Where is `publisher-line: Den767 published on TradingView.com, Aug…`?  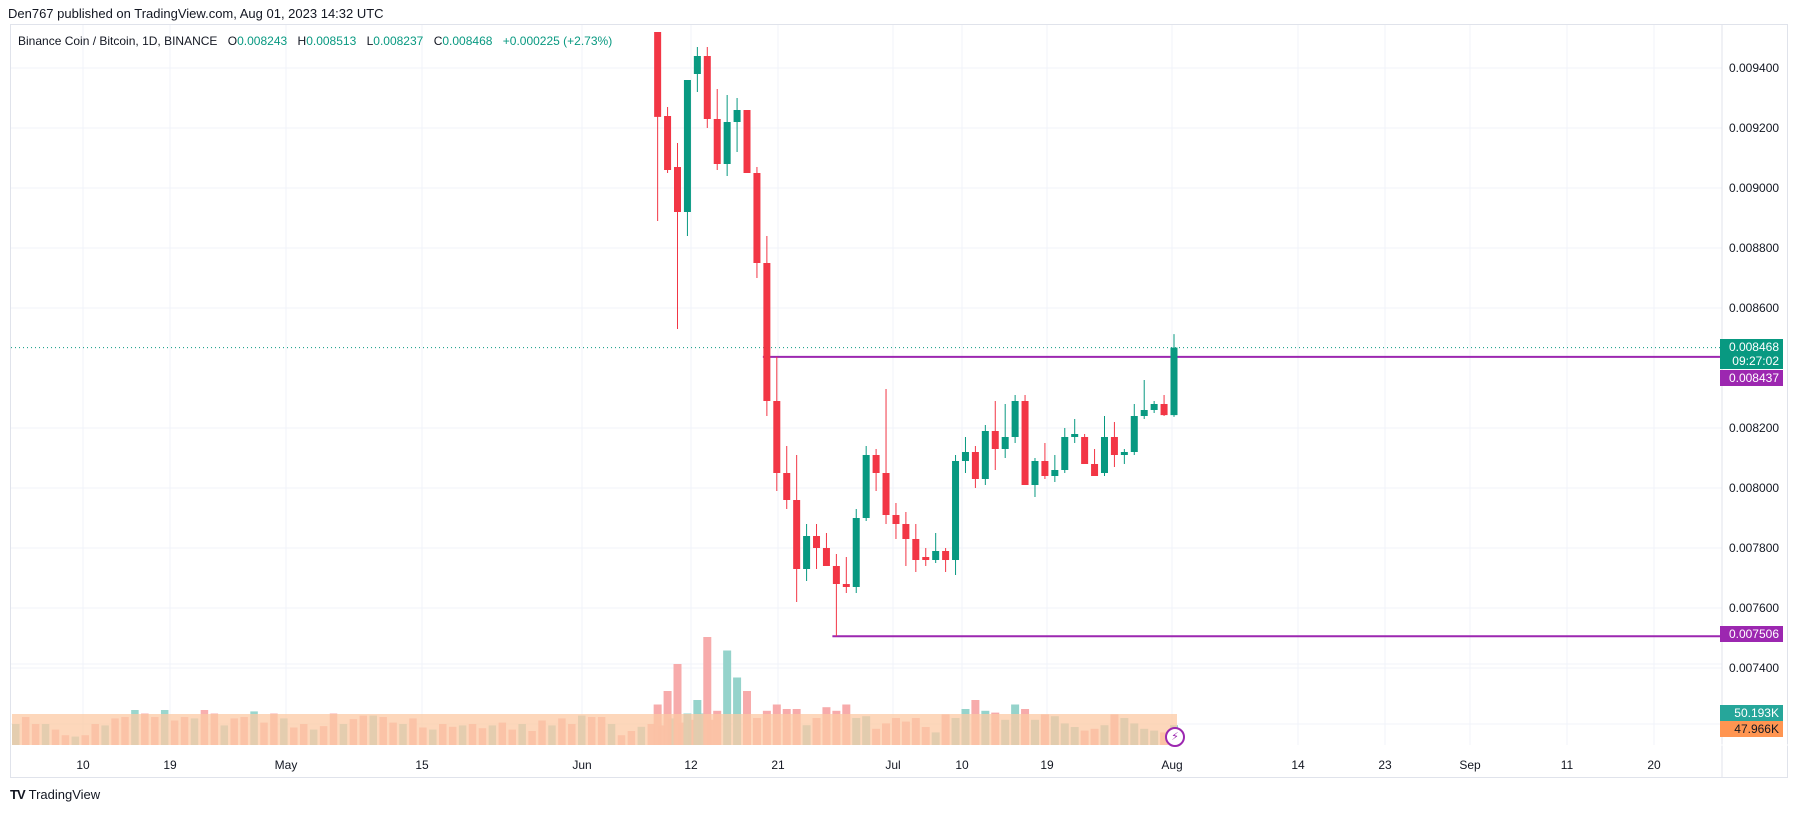 publisher-line: Den767 published on TradingView.com, Aug… is located at coordinates (196, 13).